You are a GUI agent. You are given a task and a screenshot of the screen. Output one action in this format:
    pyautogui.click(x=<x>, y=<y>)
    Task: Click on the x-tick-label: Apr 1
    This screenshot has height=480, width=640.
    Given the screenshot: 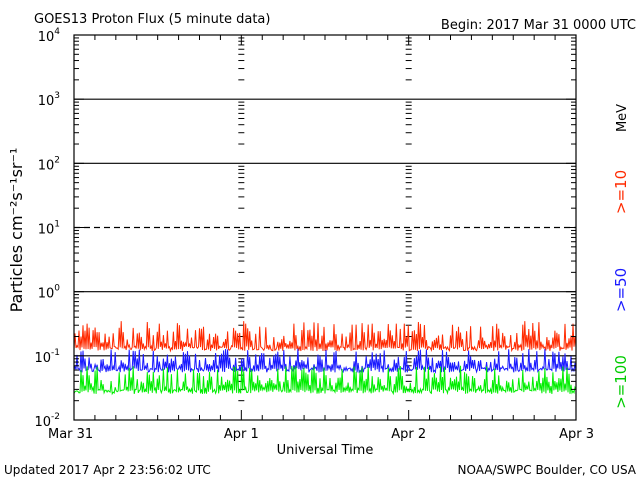 What is the action you would take?
    pyautogui.click(x=241, y=434)
    